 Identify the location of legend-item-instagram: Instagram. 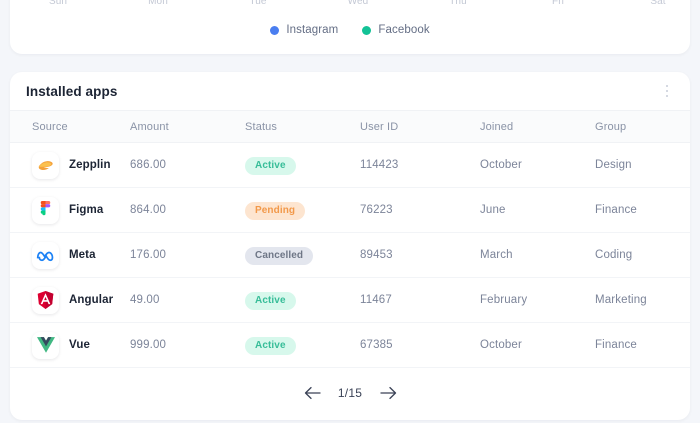
(304, 30).